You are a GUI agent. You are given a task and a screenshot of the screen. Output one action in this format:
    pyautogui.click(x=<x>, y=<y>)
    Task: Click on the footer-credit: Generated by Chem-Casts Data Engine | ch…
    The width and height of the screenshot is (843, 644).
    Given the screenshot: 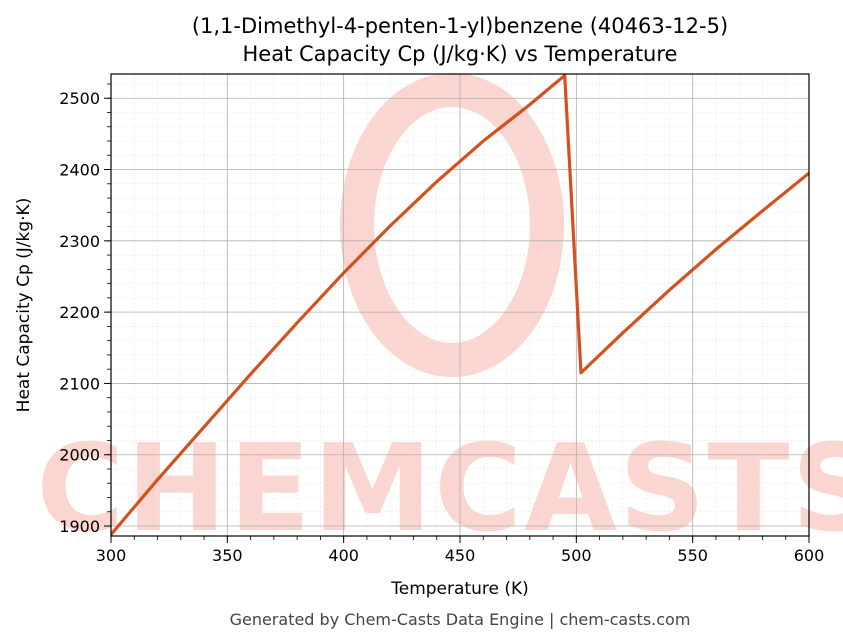 What is the action you would take?
    pyautogui.click(x=460, y=619)
    